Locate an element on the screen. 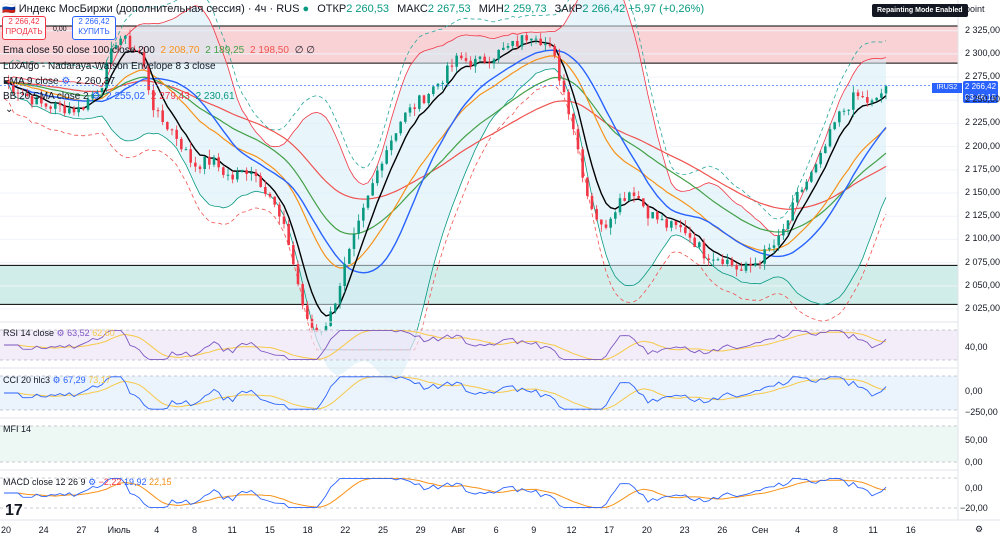 Image resolution: width=1000 pixels, height=538 pixels. rsi-legend: RSI 14 close ⚙ 63,52 62,60 is located at coordinates (59, 333).